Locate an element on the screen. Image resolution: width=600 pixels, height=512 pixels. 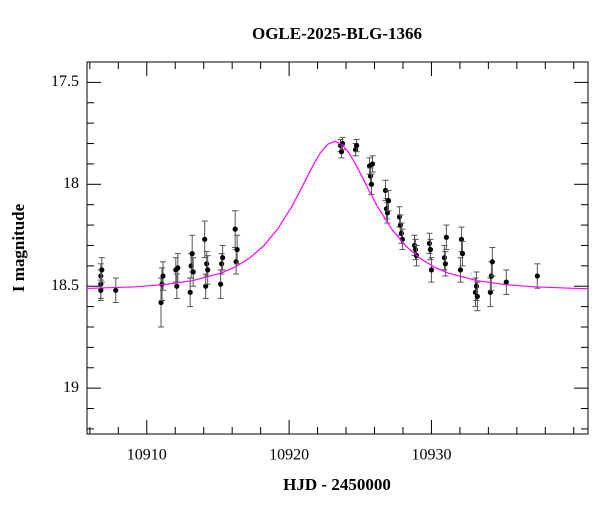
x-tick-label: 10910 is located at coordinates (147, 455).